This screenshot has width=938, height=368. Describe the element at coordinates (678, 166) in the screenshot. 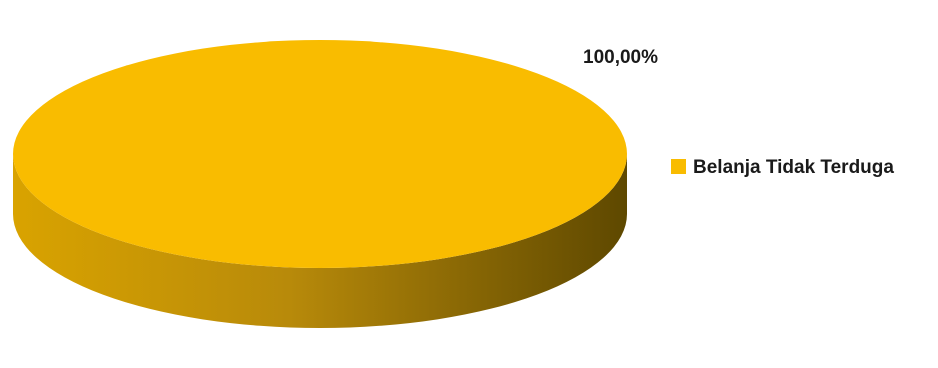

I see `legend-swatch` at that location.